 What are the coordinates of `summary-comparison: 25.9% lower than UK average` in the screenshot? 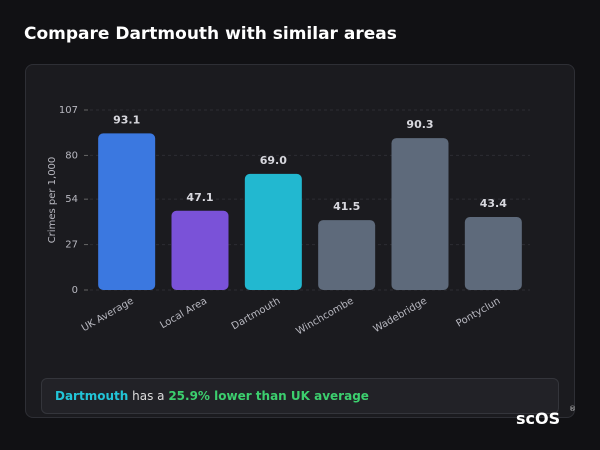 It's located at (268, 396).